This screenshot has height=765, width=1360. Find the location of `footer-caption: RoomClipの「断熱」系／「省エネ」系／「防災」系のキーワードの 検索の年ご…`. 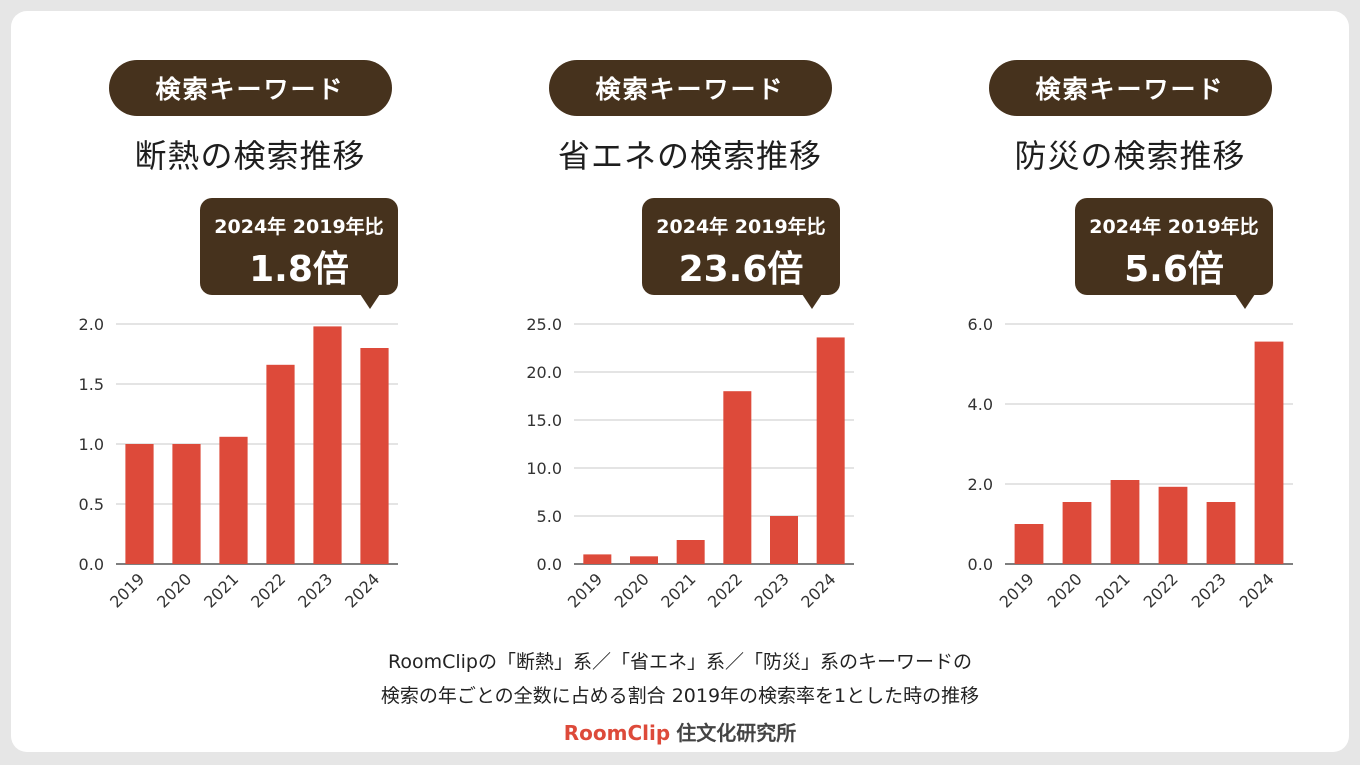

footer-caption: RoomClipの「断熱」系／「省エネ」系／「防災」系のキーワードの 検索の年ご… is located at coordinates (680, 679).